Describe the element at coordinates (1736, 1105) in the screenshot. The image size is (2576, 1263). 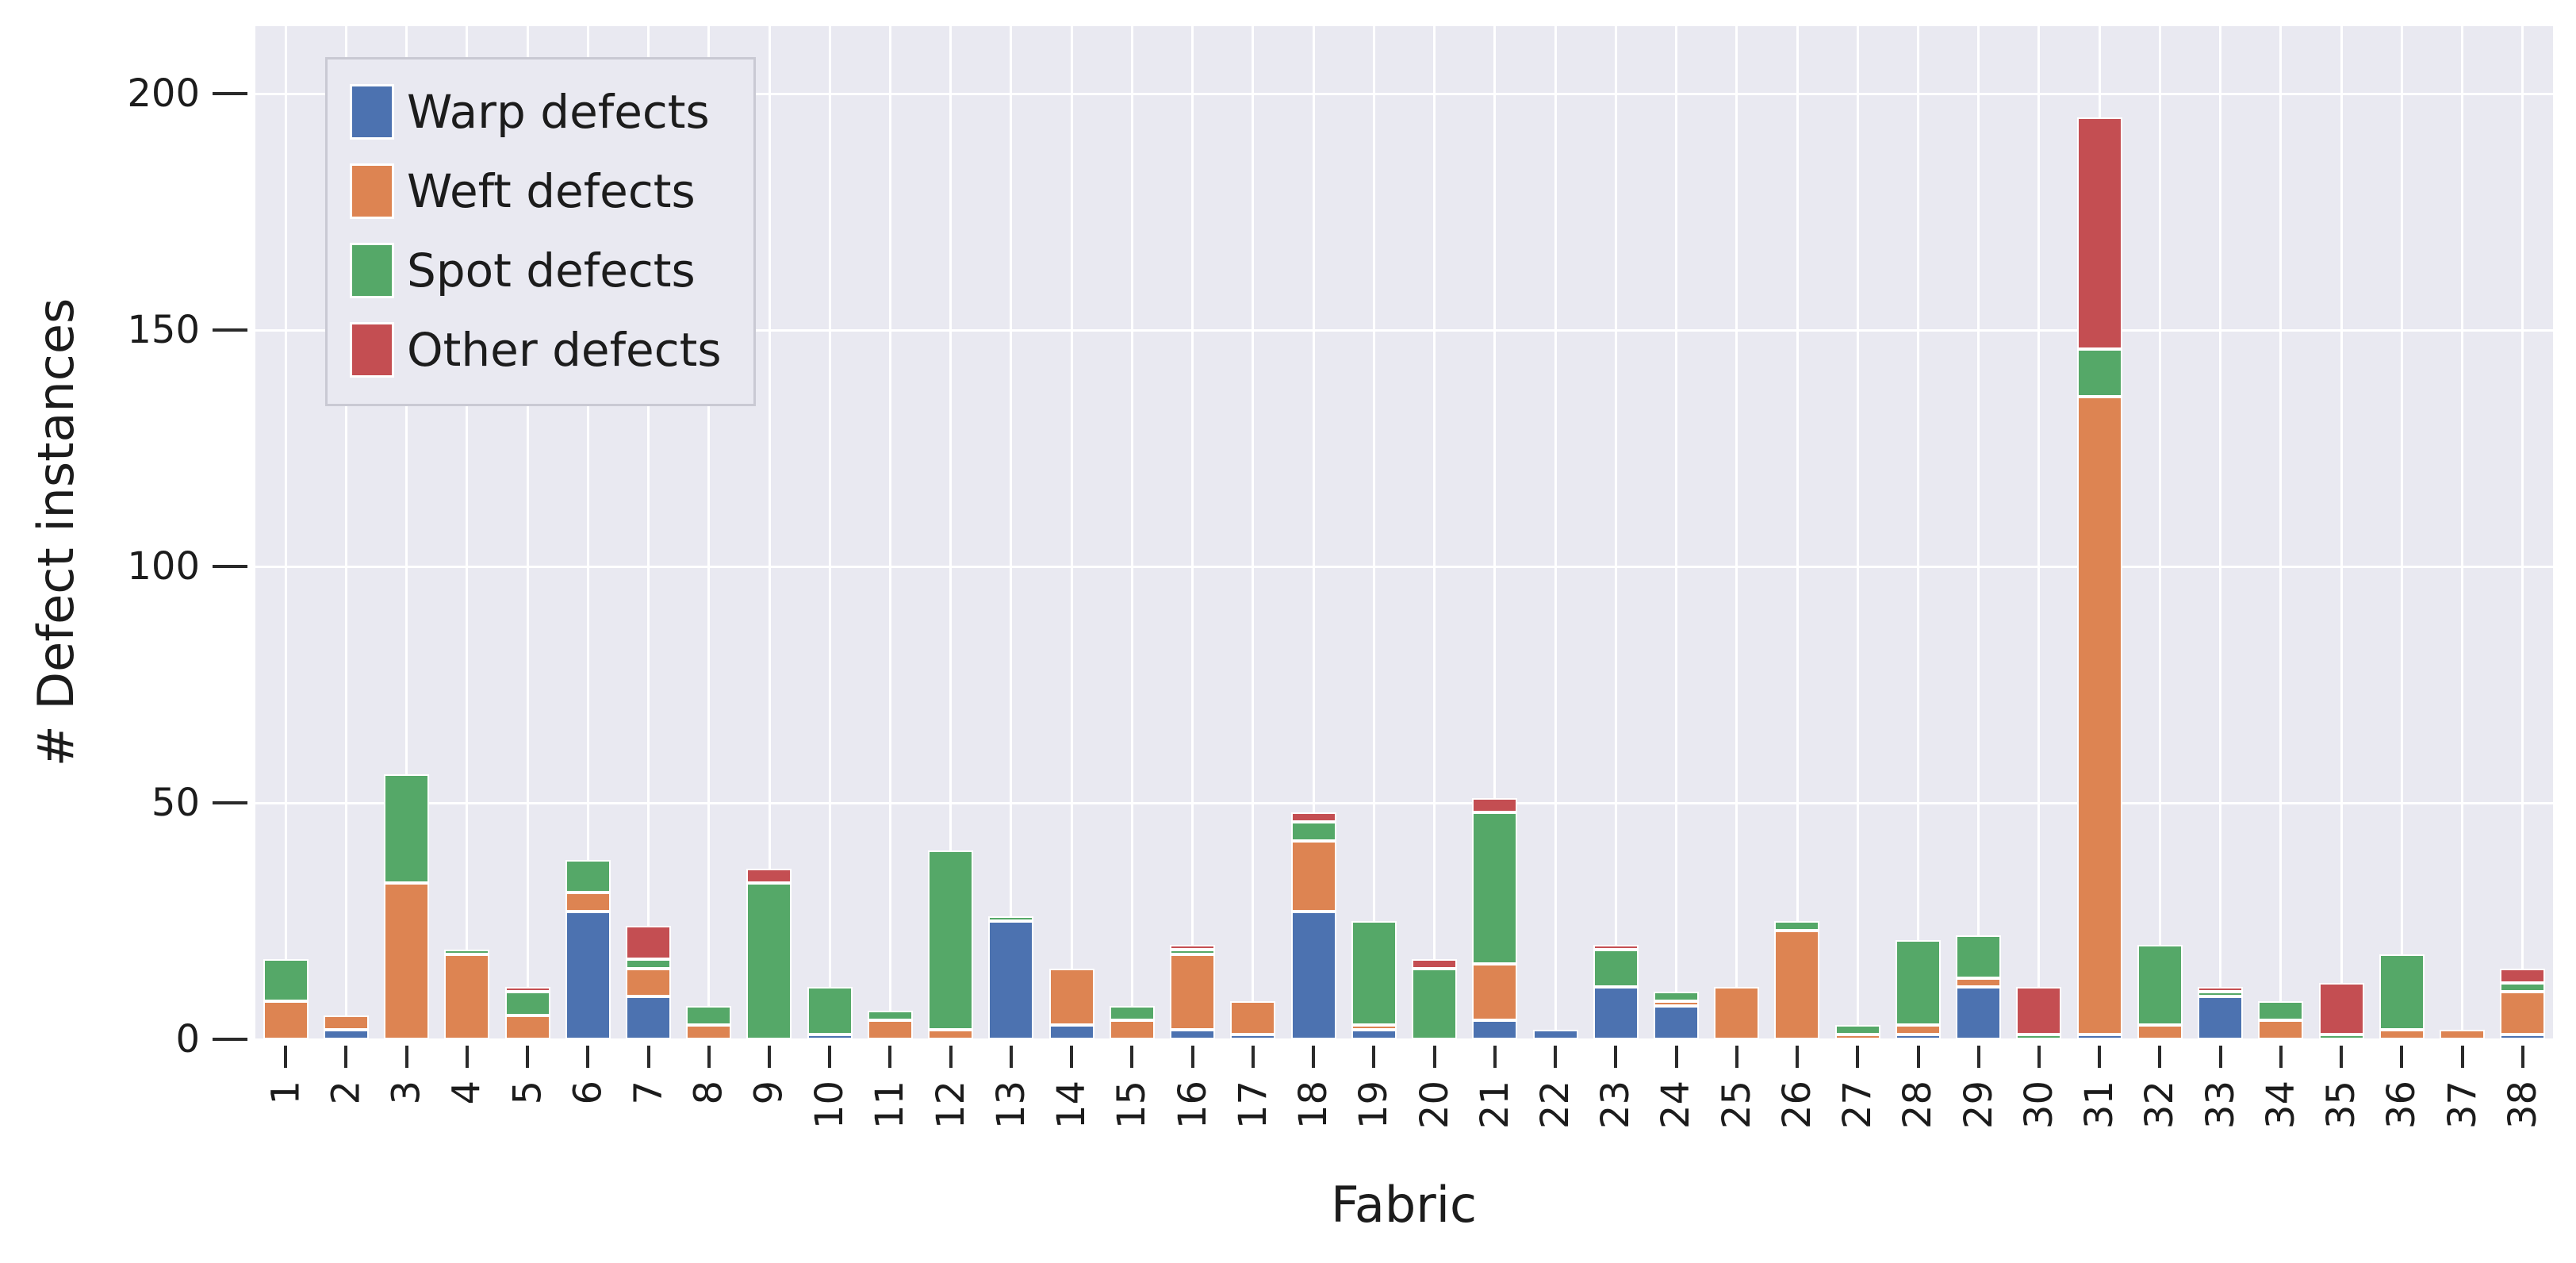
I see `x-tick-label-text: 25` at that location.